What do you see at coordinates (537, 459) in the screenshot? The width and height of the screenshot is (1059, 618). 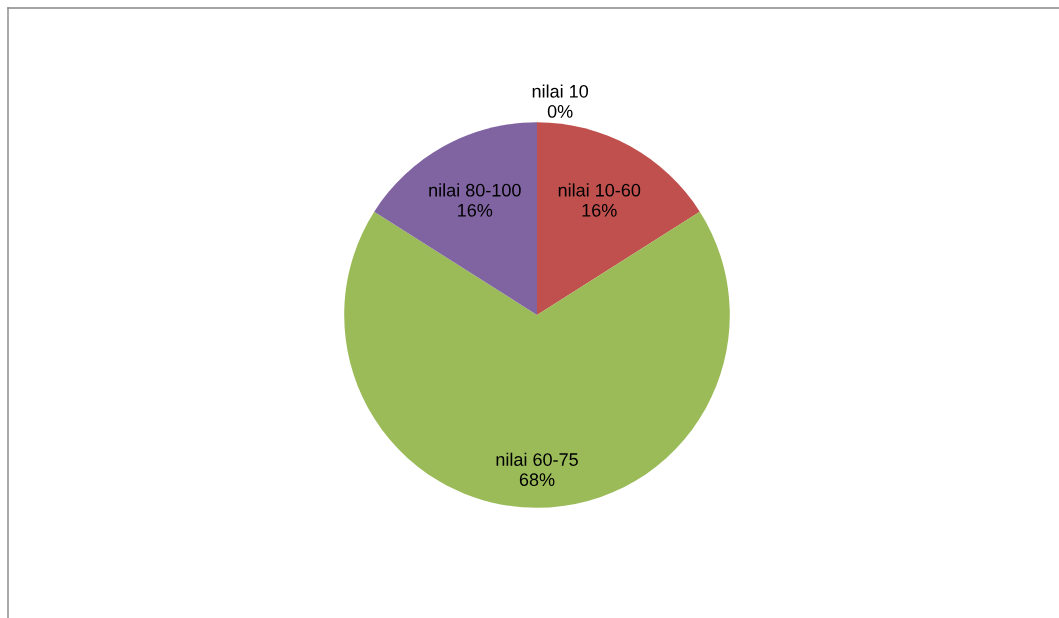 I see `slice-label: nilai 60-75` at bounding box center [537, 459].